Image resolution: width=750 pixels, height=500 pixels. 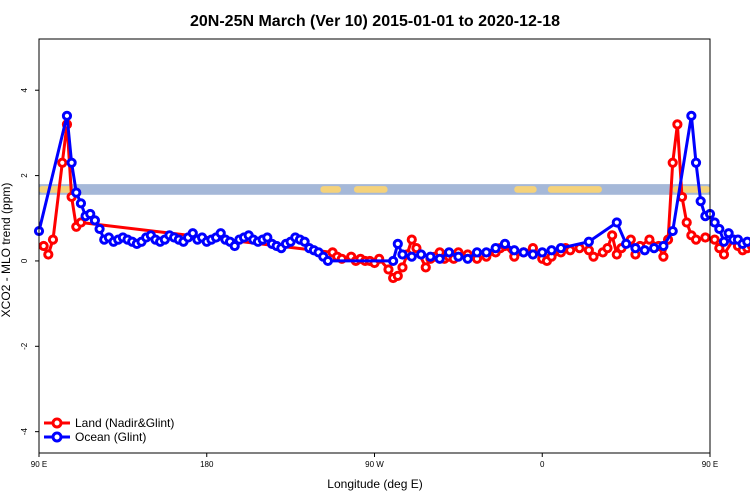 What do you see at coordinates (124, 423) in the screenshot?
I see `legend-label-land: Land (Nadir&Glint)` at bounding box center [124, 423].